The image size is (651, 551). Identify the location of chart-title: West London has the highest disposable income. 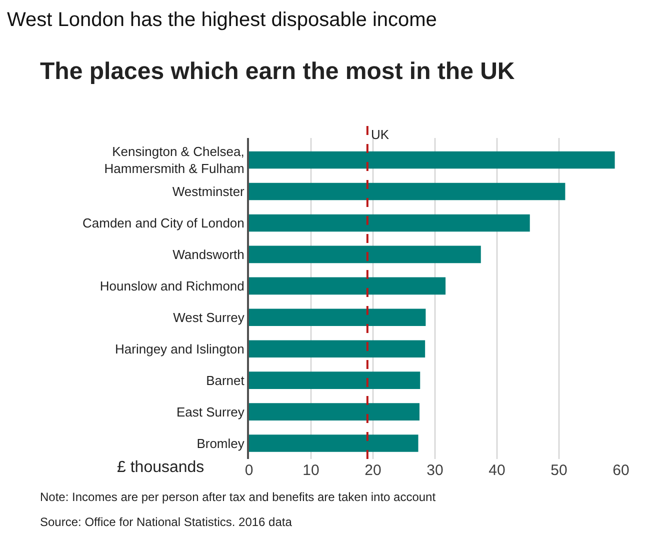
(222, 20).